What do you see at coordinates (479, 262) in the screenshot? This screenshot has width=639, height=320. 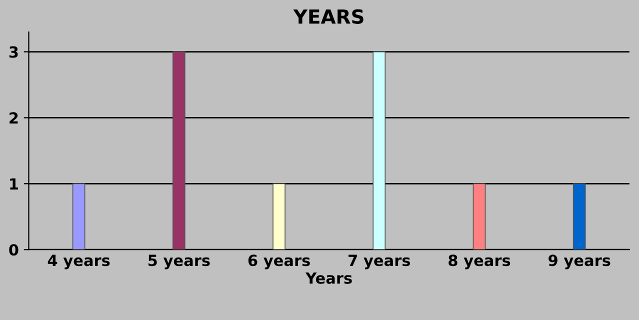 I see `x-tick-label: 8 years` at bounding box center [479, 262].